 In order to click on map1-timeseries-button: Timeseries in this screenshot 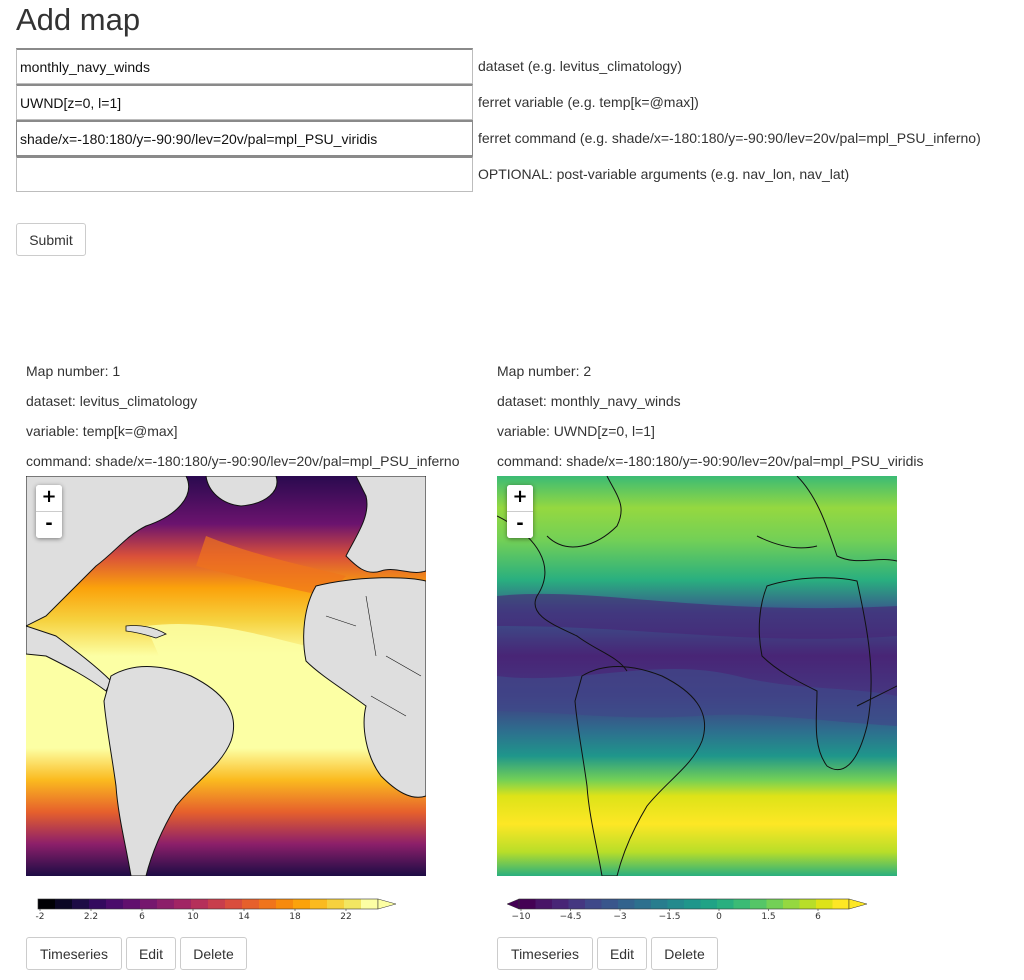, I will do `click(74, 953)`.